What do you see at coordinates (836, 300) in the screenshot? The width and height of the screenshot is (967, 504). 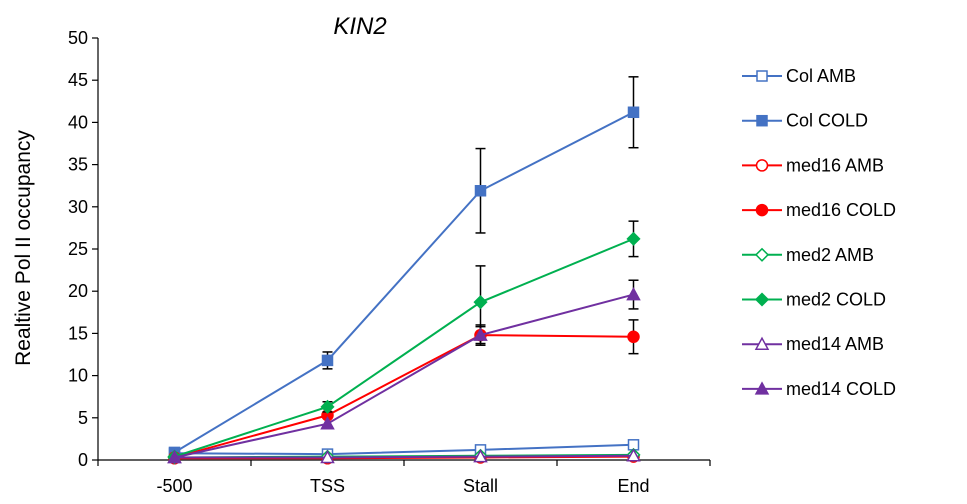 I see `legend-label: med2 COLD` at bounding box center [836, 300].